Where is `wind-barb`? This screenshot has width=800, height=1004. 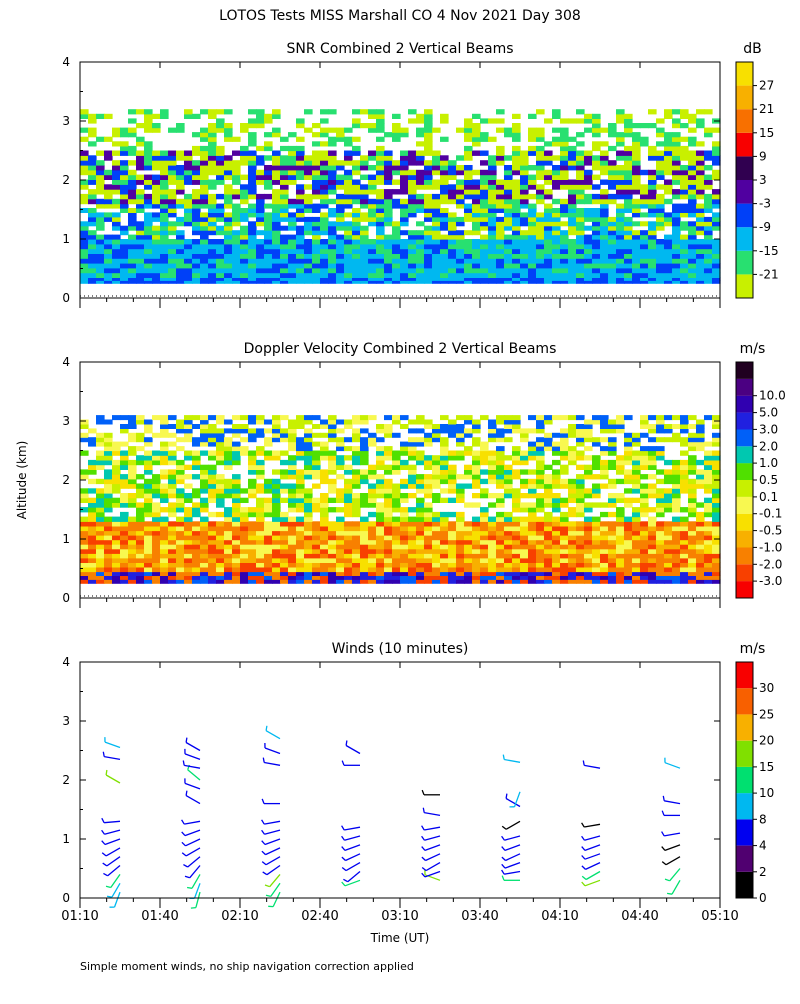 wind-barb is located at coordinates (353, 857).